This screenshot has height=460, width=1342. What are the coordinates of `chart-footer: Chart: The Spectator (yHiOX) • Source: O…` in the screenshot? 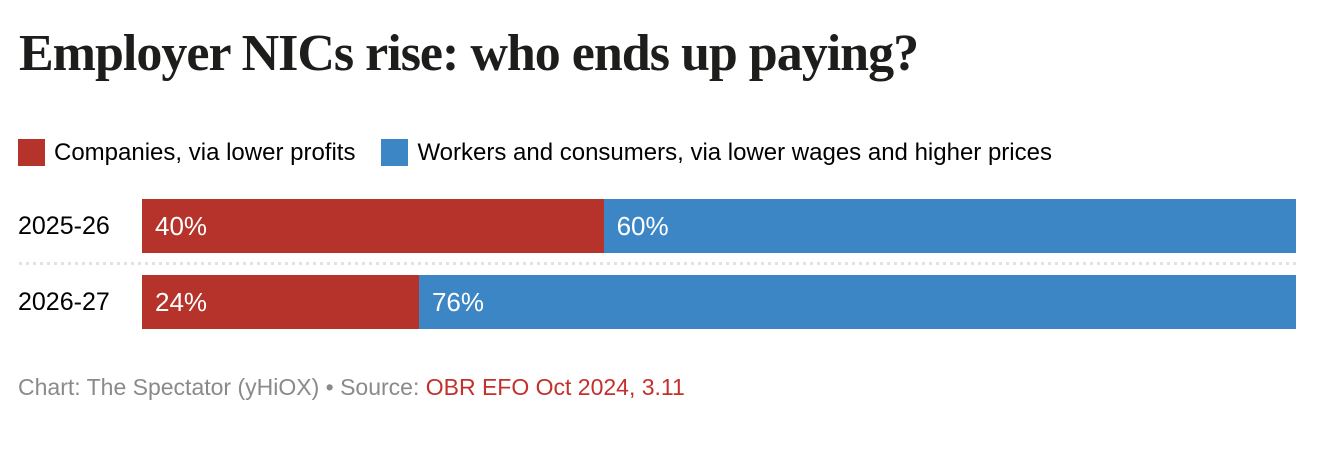 It's located at (680, 387).